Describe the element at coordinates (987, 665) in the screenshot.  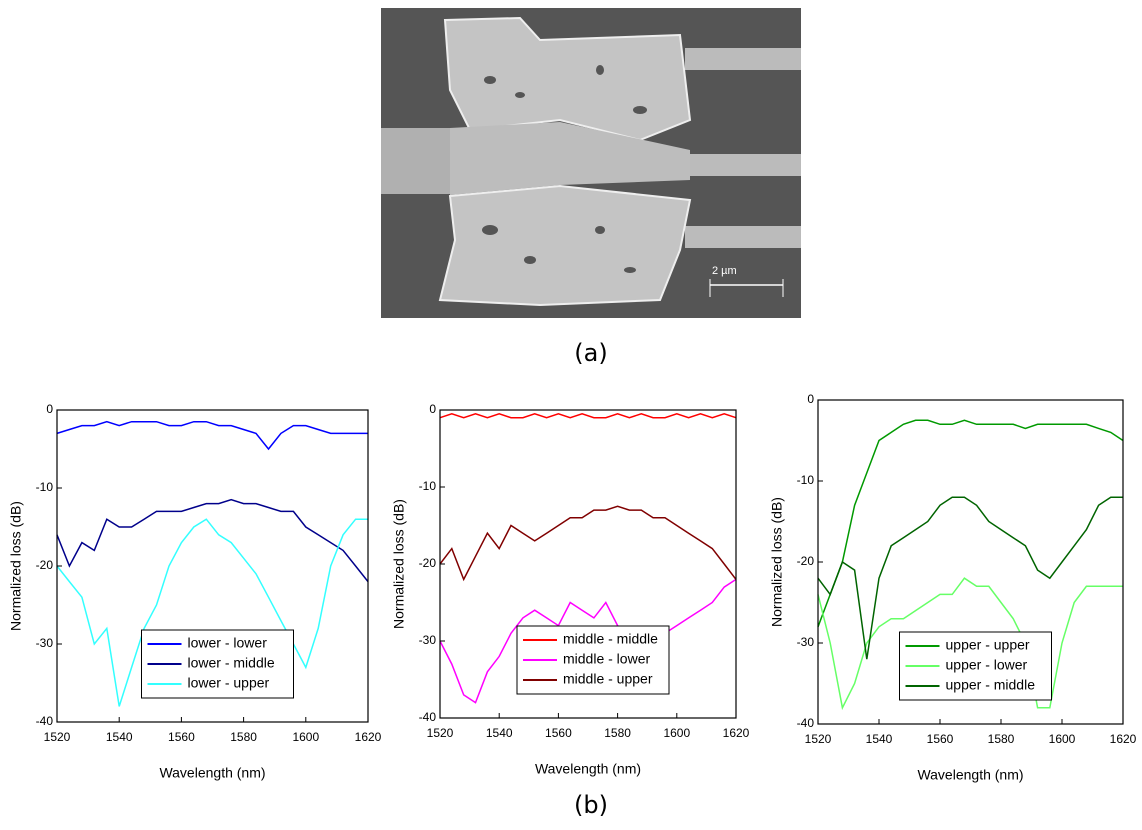
I see `legend-label: upper - lower` at that location.